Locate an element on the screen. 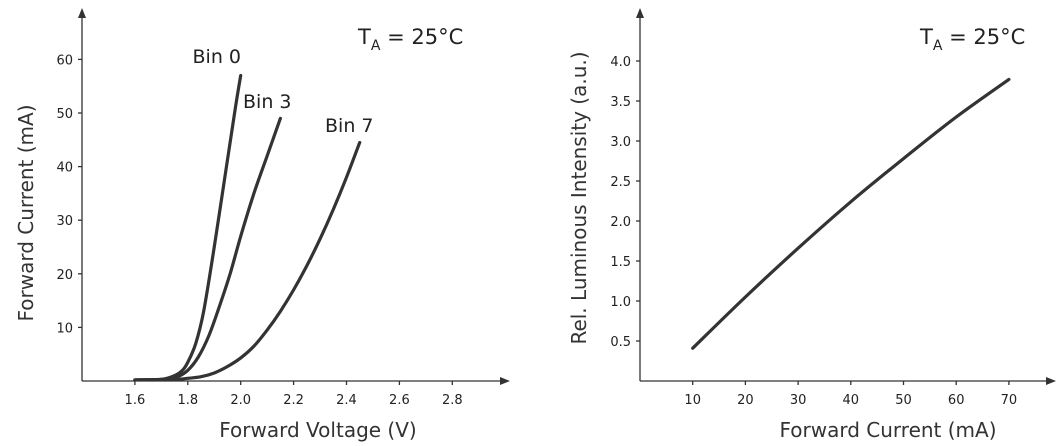 The image size is (1056, 446). right-y-tick-label: 2.0 is located at coordinates (620, 222).